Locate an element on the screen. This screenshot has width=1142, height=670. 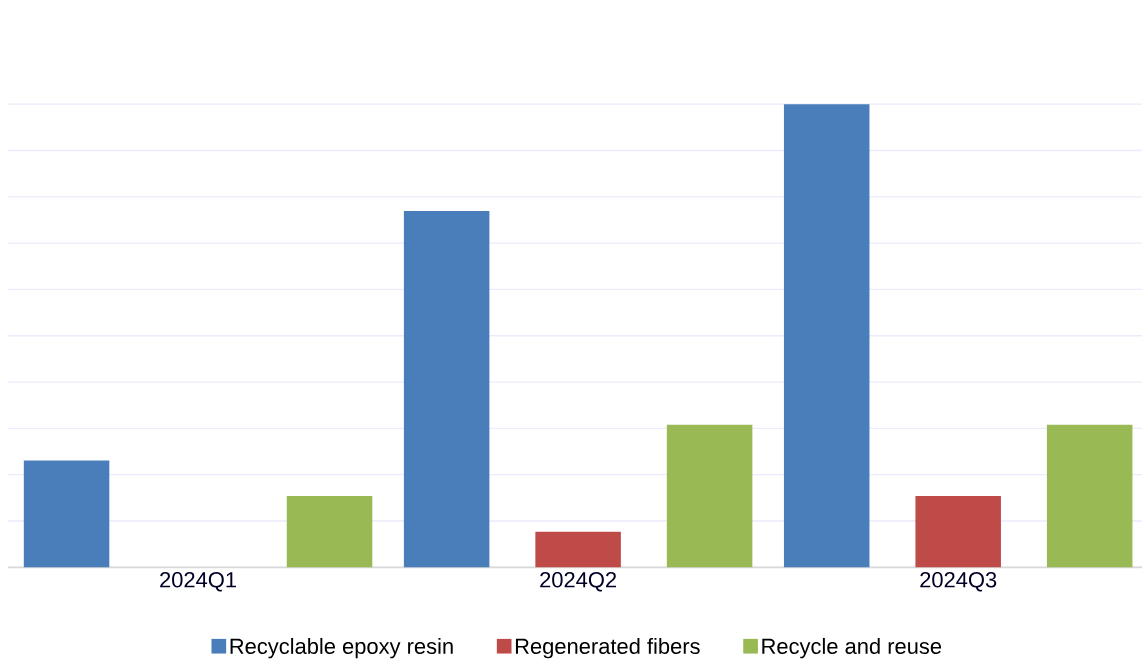
legend-label: Regenerated fibers is located at coordinates (607, 648).